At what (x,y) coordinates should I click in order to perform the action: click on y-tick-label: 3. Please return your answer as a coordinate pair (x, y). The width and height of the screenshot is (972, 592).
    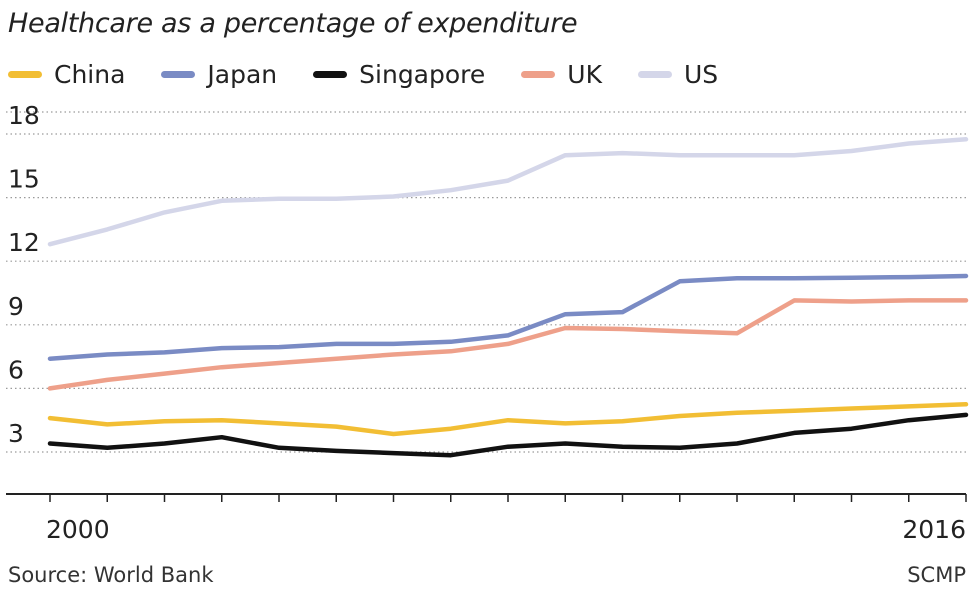
    Looking at the image, I should click on (16, 433).